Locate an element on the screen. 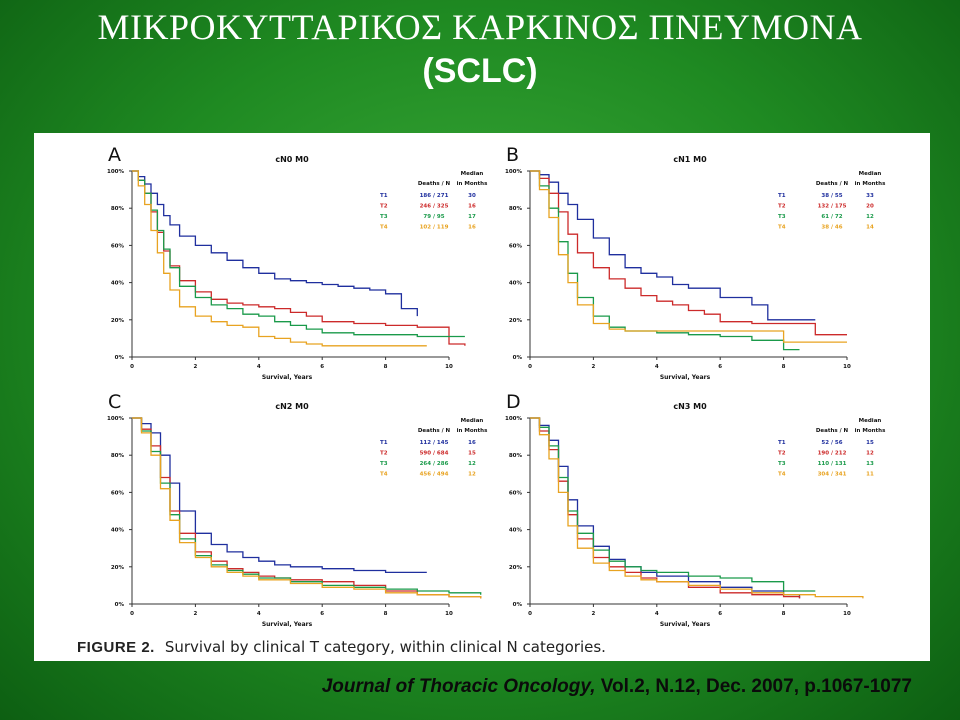 Image resolution: width=960 pixels, height=720 pixels. legend-median-t4: 11 is located at coordinates (870, 475).